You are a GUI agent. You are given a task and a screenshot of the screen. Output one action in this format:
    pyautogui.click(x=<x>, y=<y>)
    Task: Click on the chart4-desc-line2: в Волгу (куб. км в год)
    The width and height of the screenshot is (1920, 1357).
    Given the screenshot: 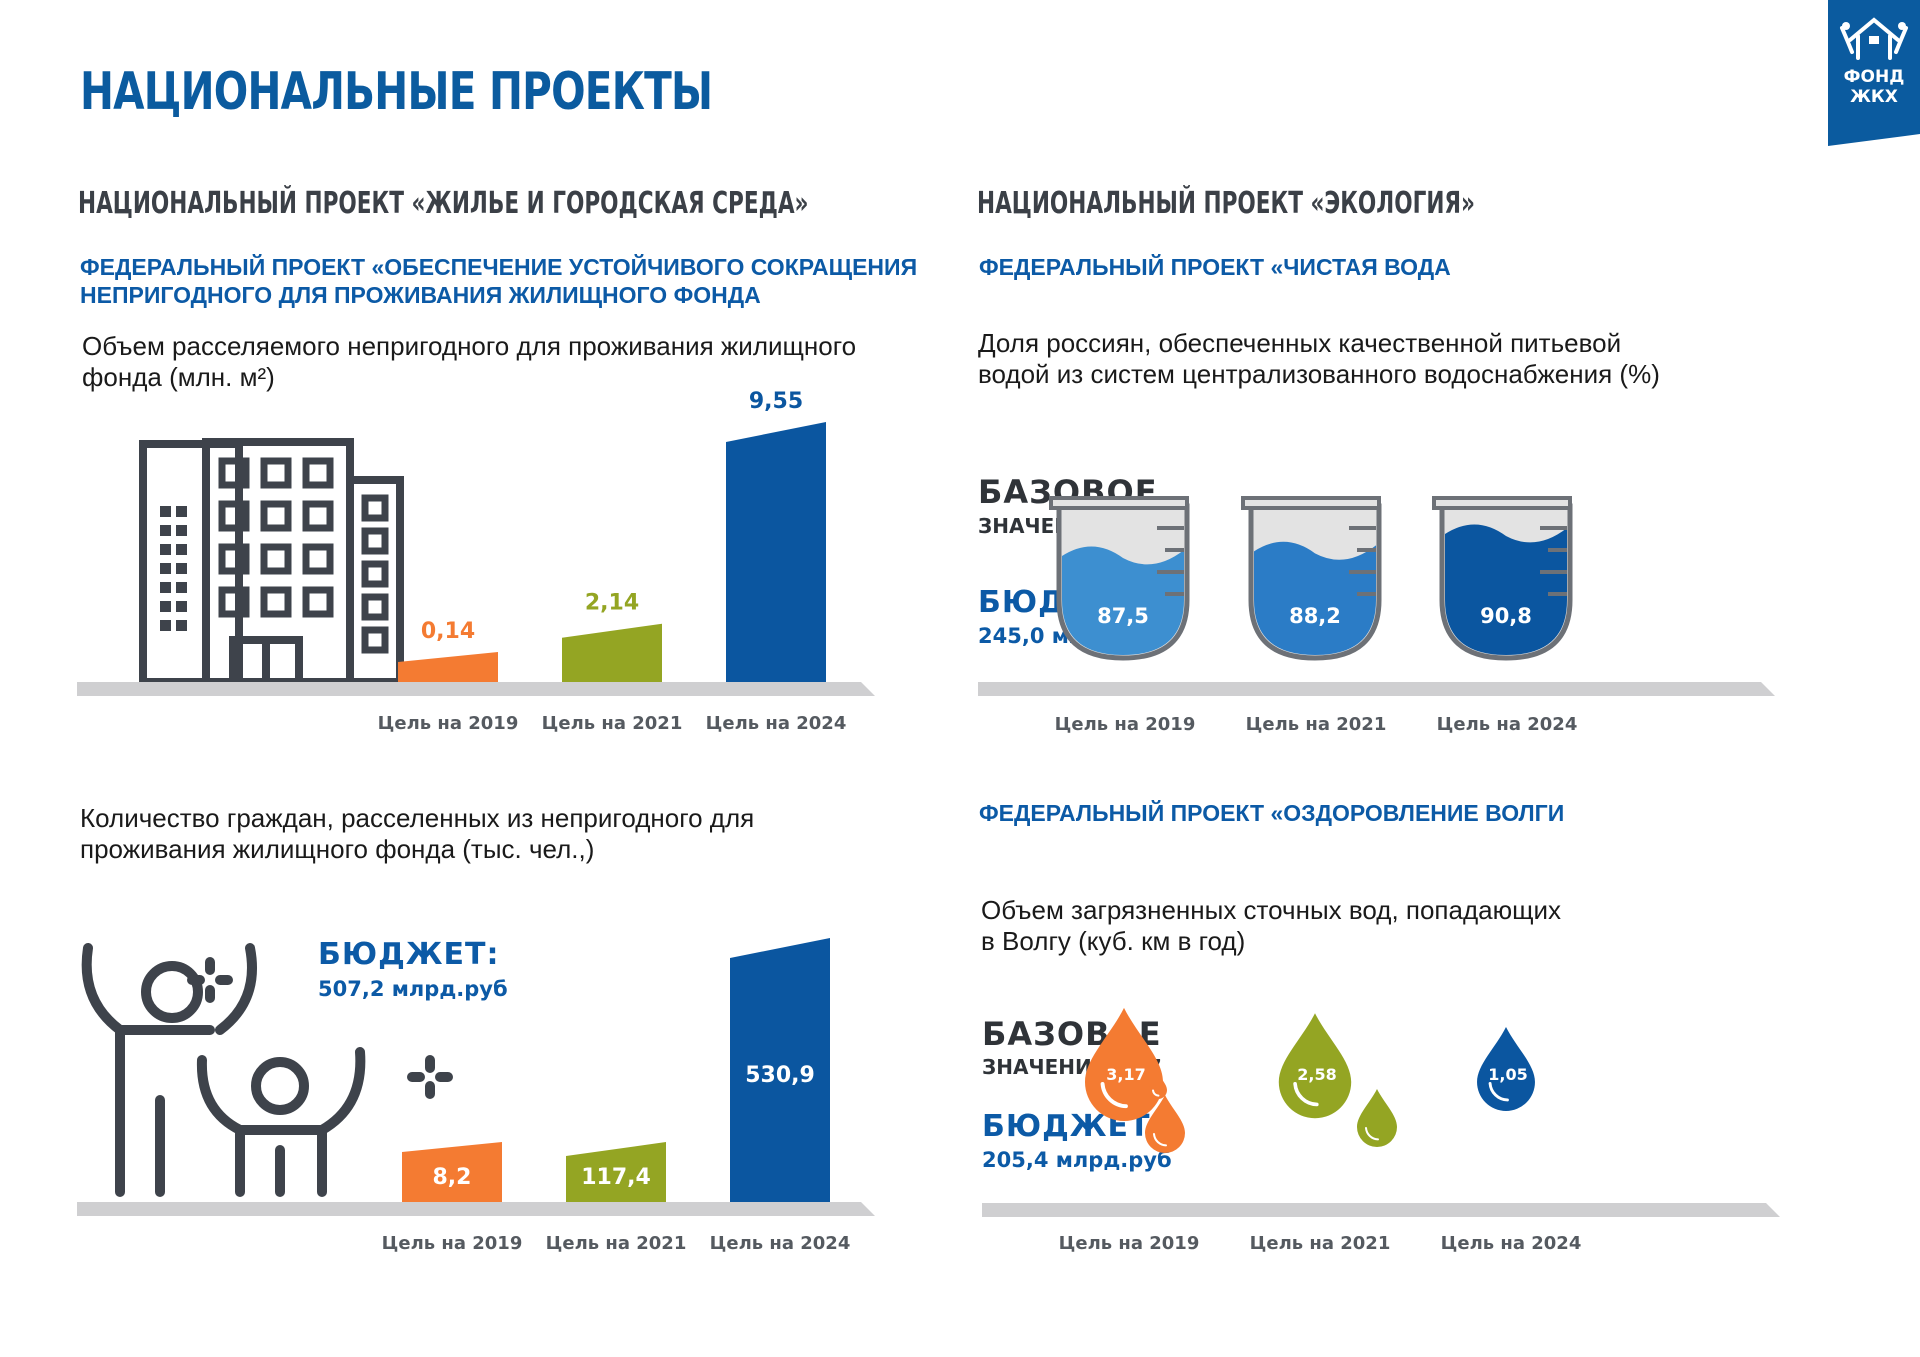 What is the action you would take?
    pyautogui.click(x=1113, y=941)
    